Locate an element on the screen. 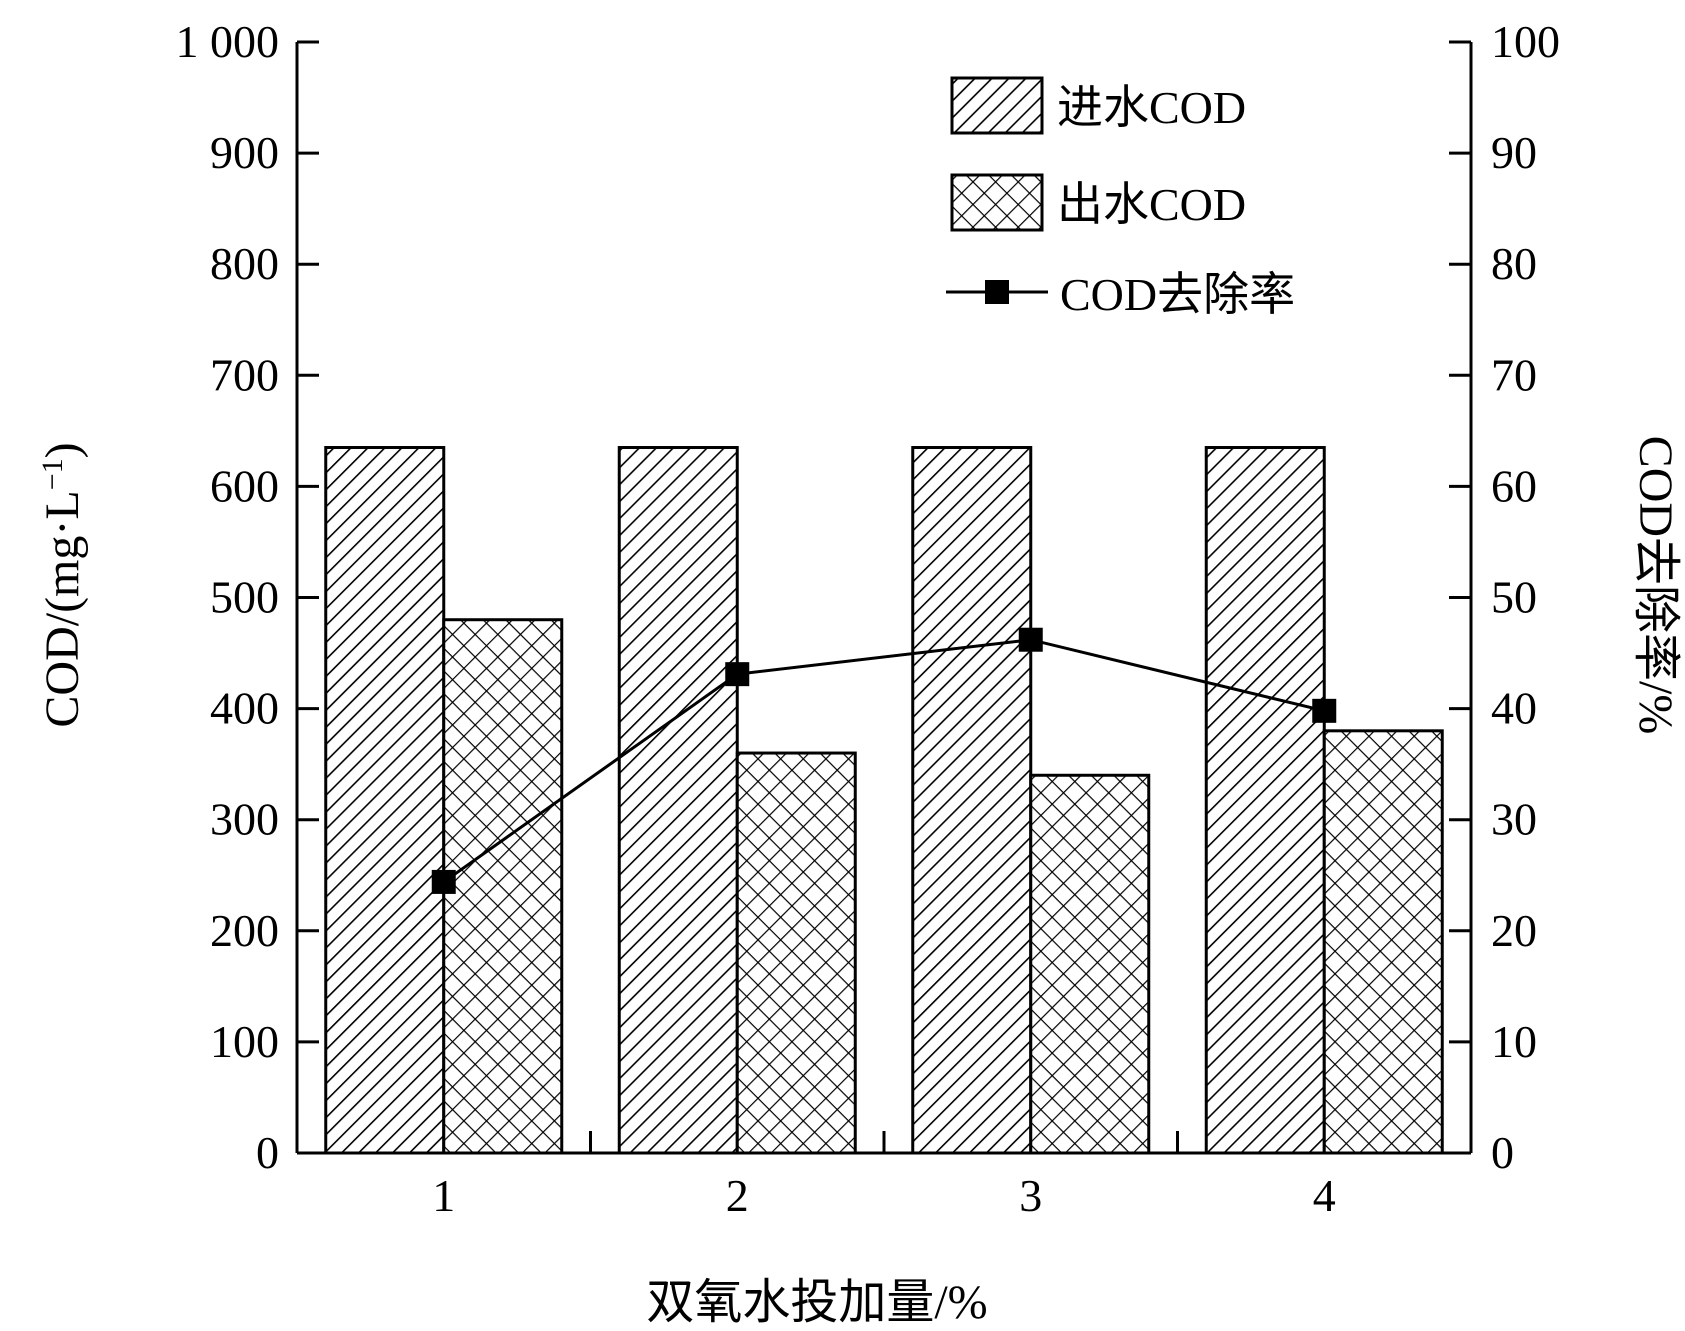 The image size is (1685, 1331). y-left-tick-label: 700 is located at coordinates (244, 374).